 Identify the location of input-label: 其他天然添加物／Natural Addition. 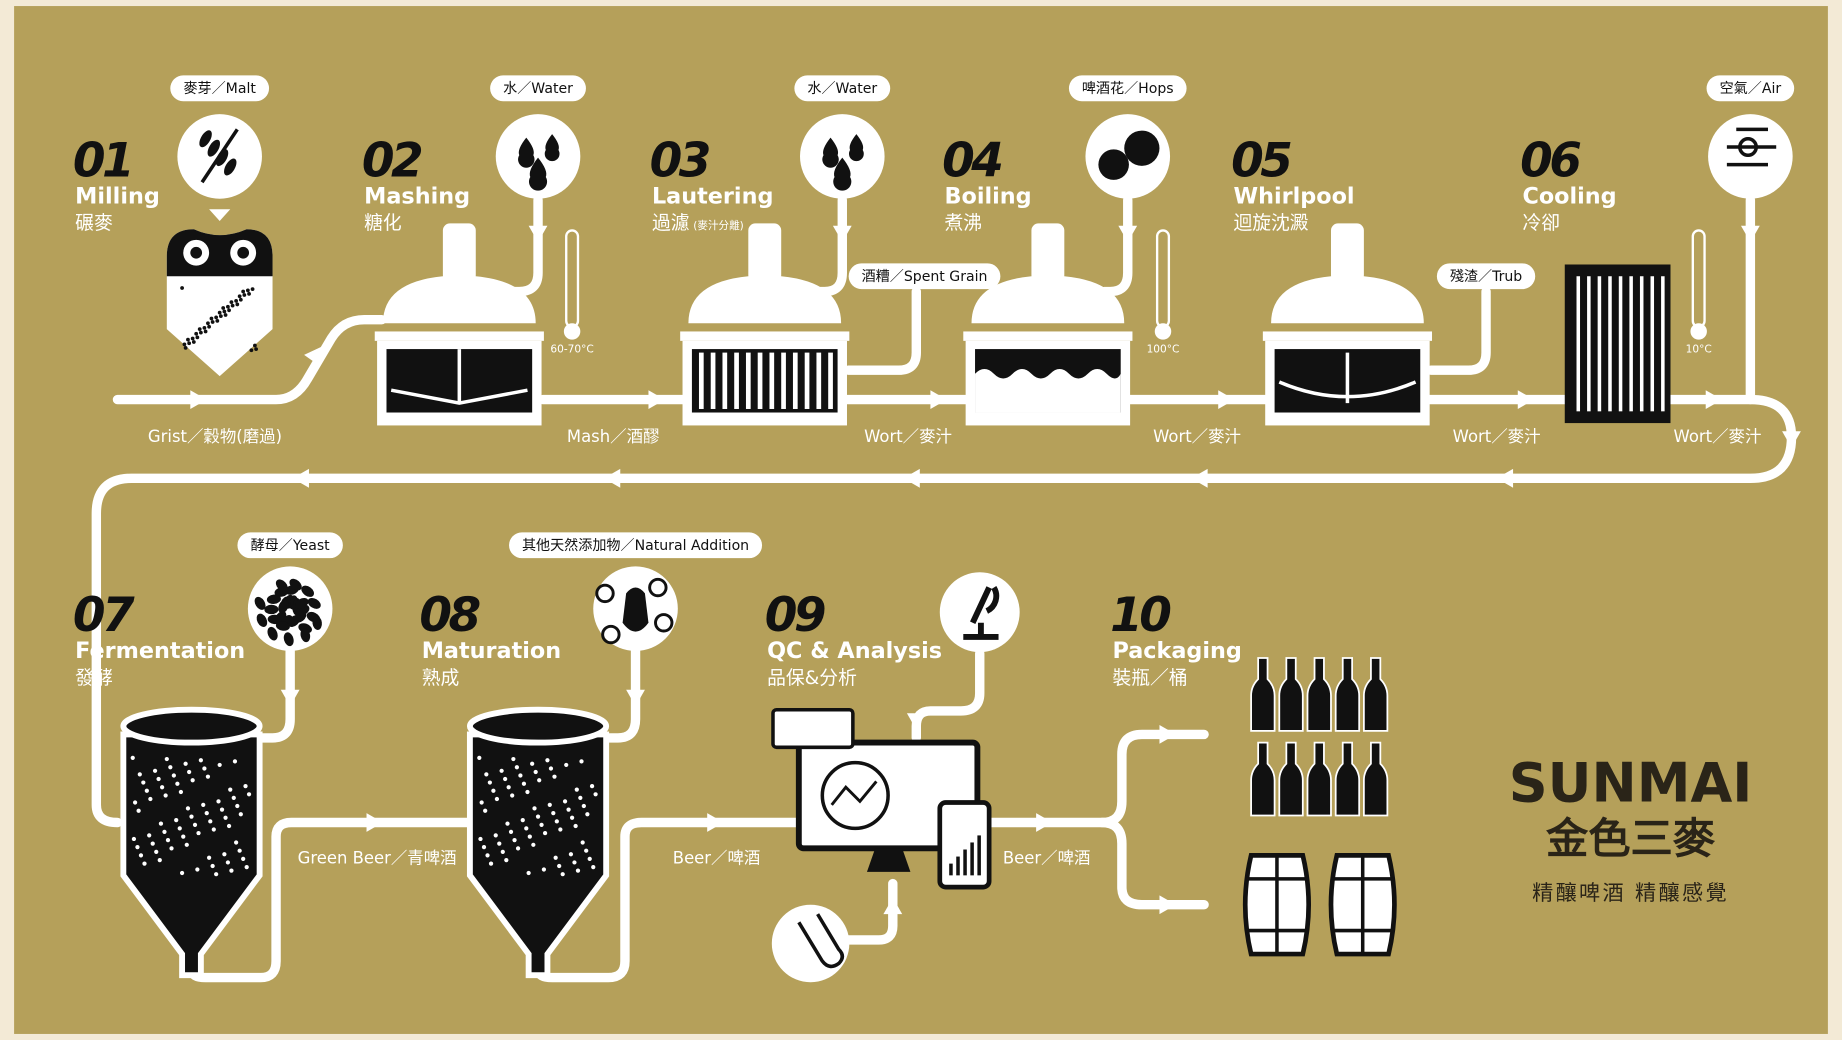
(635, 545).